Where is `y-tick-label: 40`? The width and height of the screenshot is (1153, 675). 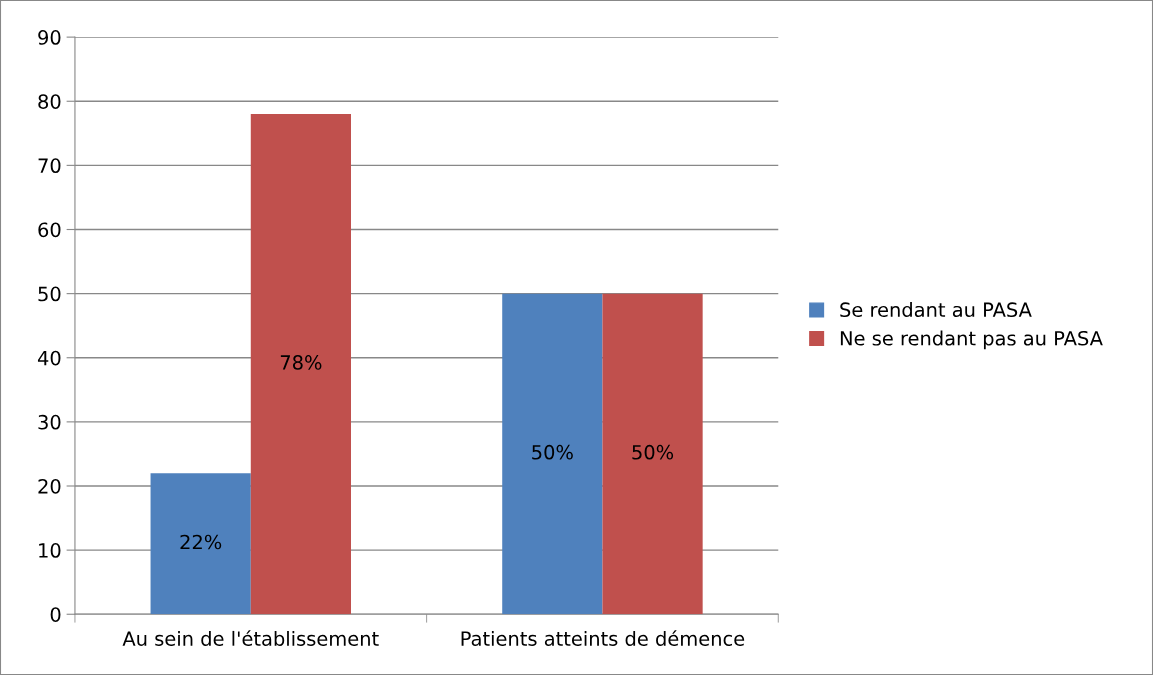
y-tick-label: 40 is located at coordinates (49, 358).